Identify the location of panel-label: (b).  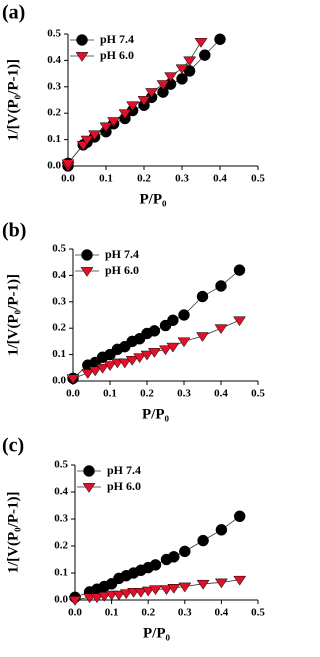
(14, 231).